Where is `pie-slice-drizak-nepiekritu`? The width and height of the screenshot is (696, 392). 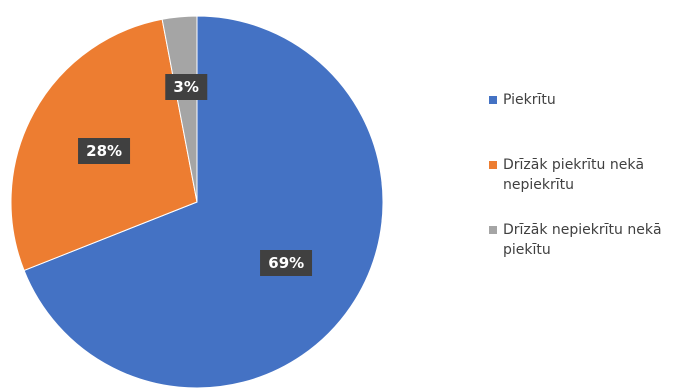 pie-slice-drizak-nepiekritu is located at coordinates (179, 109).